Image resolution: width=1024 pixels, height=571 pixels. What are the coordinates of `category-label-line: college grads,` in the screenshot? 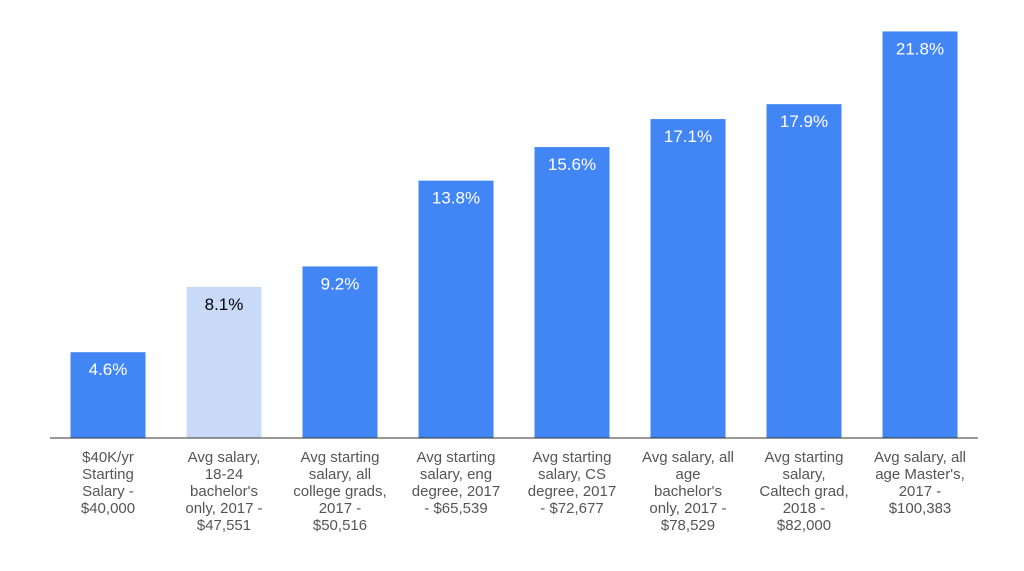 It's located at (339, 491).